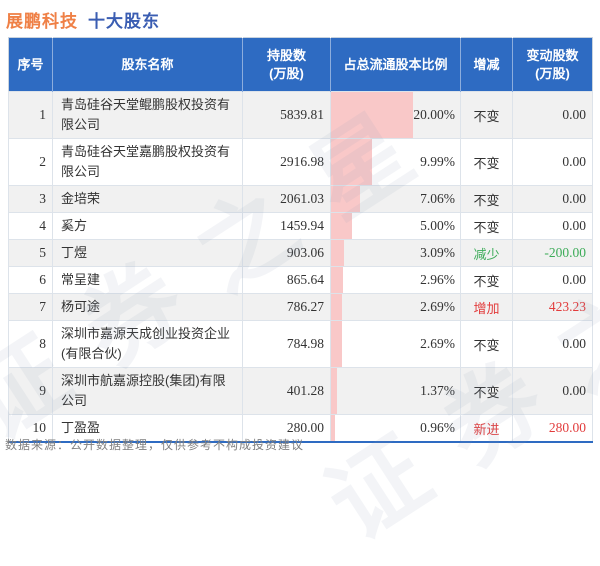 This screenshot has height=566, width=600. I want to click on percent-cell: 0.96%, so click(395, 428).